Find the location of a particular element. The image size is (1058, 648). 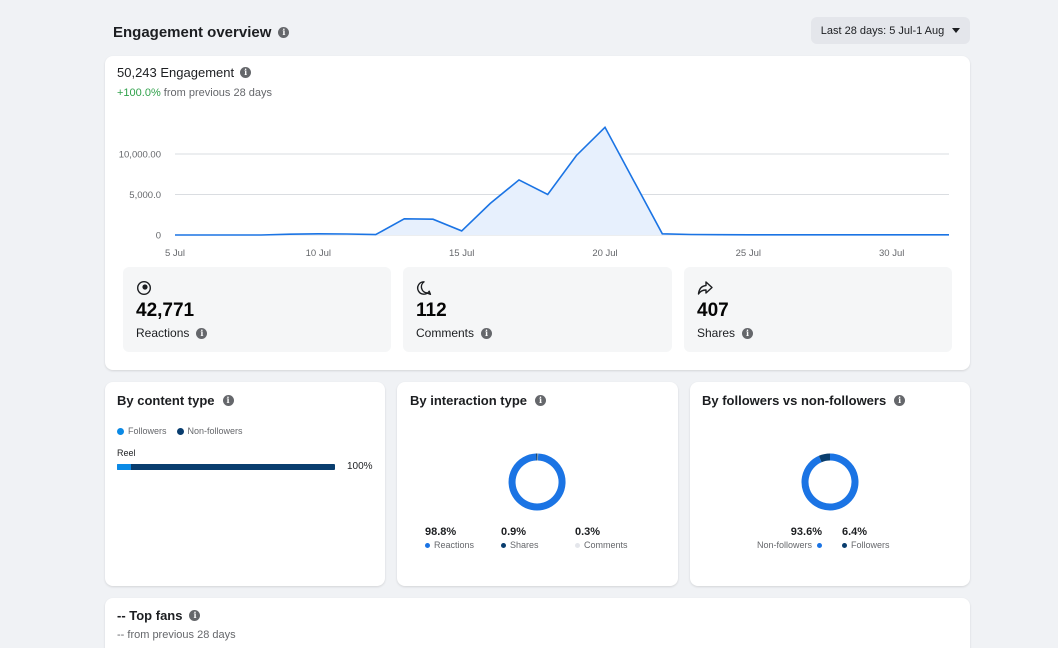

interaction-legend-shares: 0.9% Shares is located at coordinates (520, 538).